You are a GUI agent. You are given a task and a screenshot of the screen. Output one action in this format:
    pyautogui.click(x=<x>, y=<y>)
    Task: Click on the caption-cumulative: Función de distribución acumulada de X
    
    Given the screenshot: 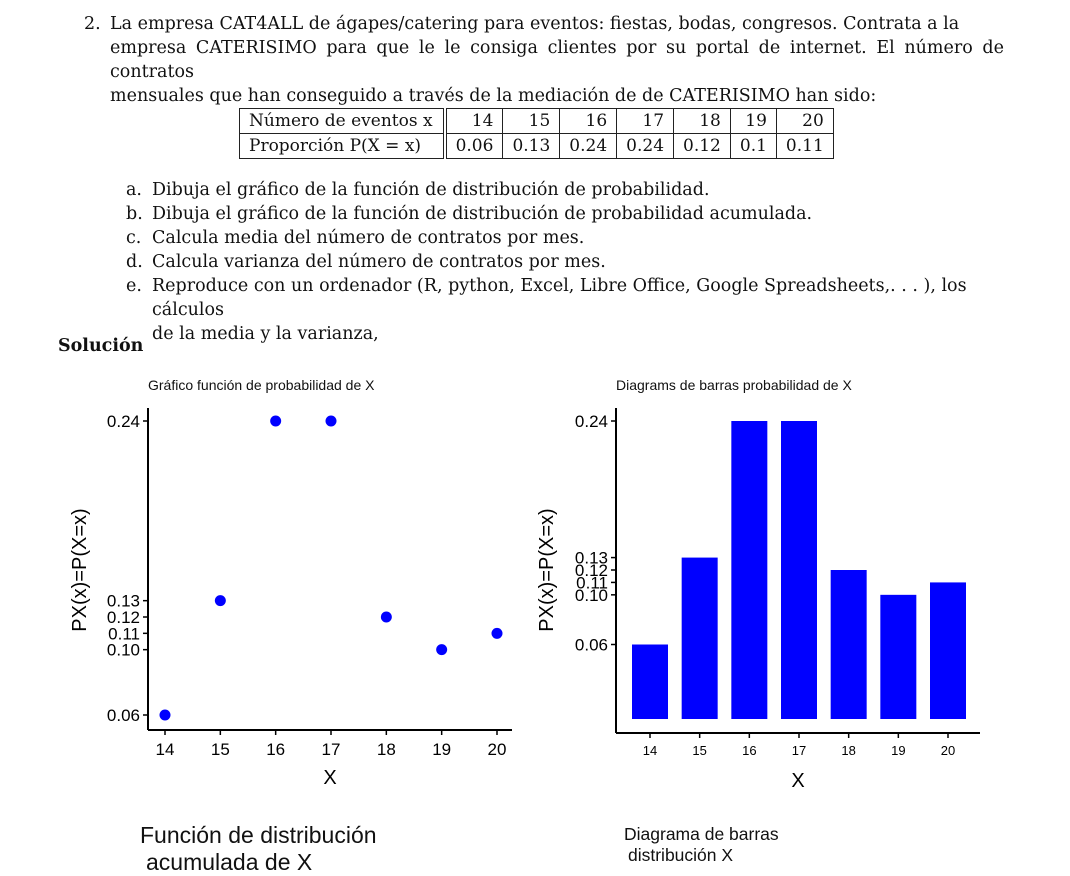 What is the action you would take?
    pyautogui.click(x=258, y=849)
    